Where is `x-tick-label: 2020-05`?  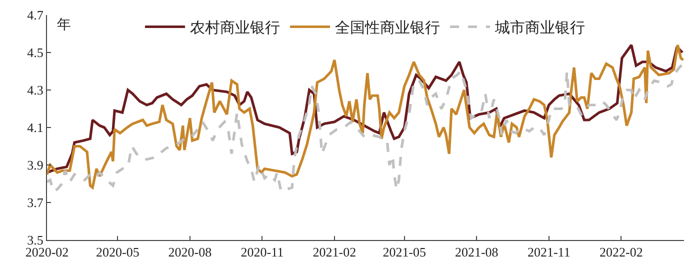 x-tick-label: 2020-05 is located at coordinates (118, 252).